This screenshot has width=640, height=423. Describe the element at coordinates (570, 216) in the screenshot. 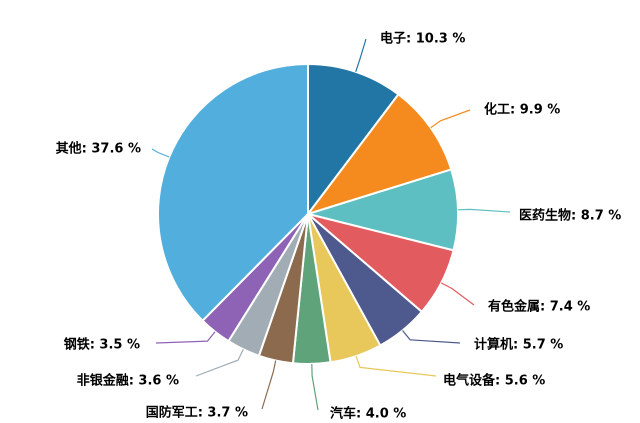

I see `pie-label-3: 医药生物: 8.7 %` at that location.